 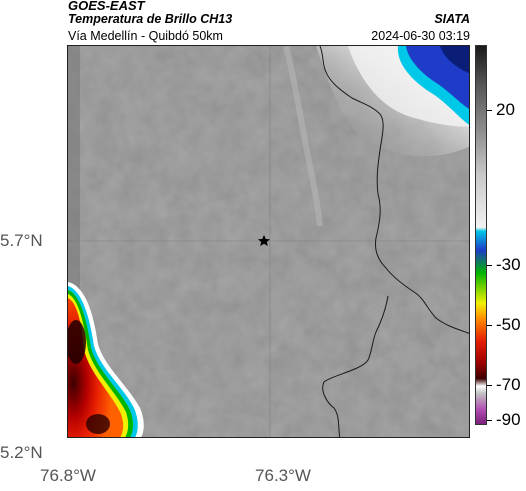 I want to click on satellite-title: GOES-EAST, so click(x=106, y=6).